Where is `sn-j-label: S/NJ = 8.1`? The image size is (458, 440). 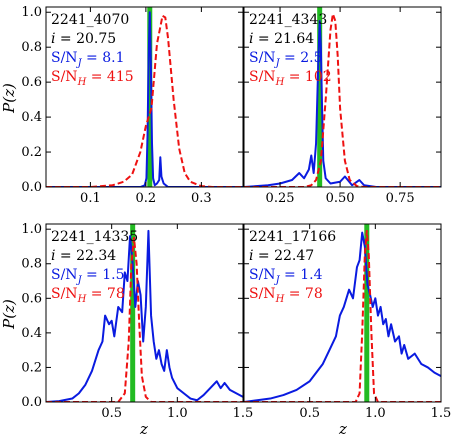 sn-j-label: S/NJ = 8.1 is located at coordinates (87, 59).